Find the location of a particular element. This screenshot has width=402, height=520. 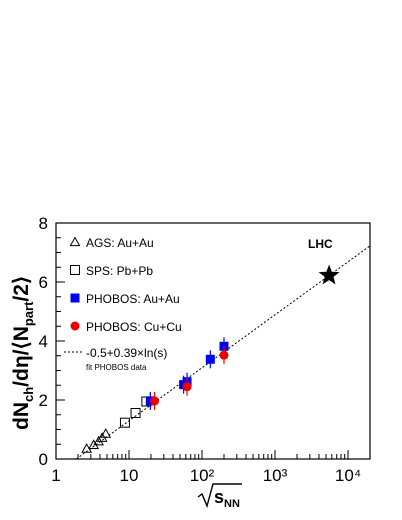

x-axis-symbol: s is located at coordinates (219, 497).